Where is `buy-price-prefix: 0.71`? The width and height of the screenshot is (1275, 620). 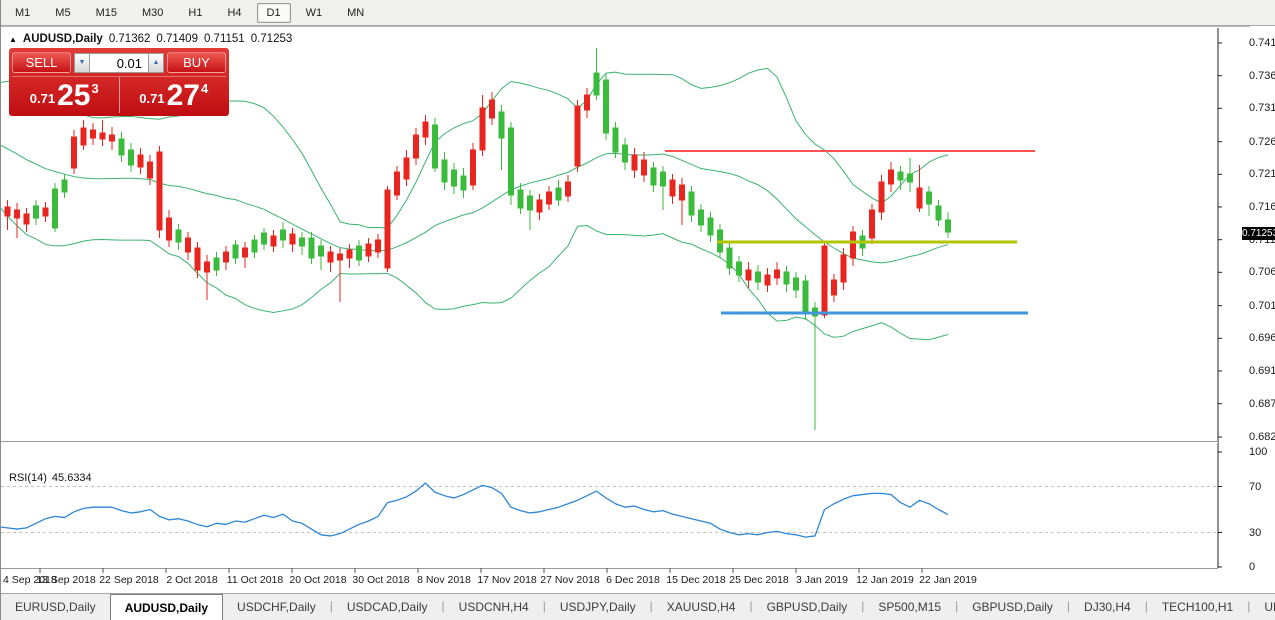 buy-price-prefix: 0.71 is located at coordinates (152, 98).